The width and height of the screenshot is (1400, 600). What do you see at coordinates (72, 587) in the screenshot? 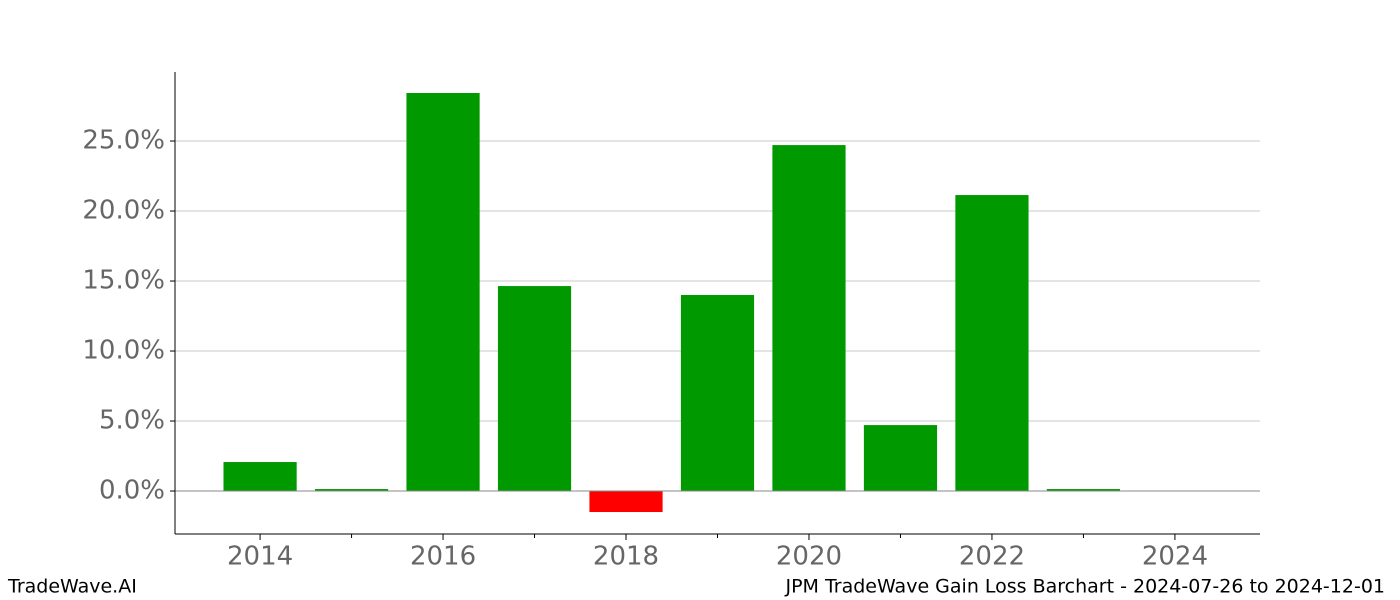
I see `footer-left: TradeWave.AI` at bounding box center [72, 587].